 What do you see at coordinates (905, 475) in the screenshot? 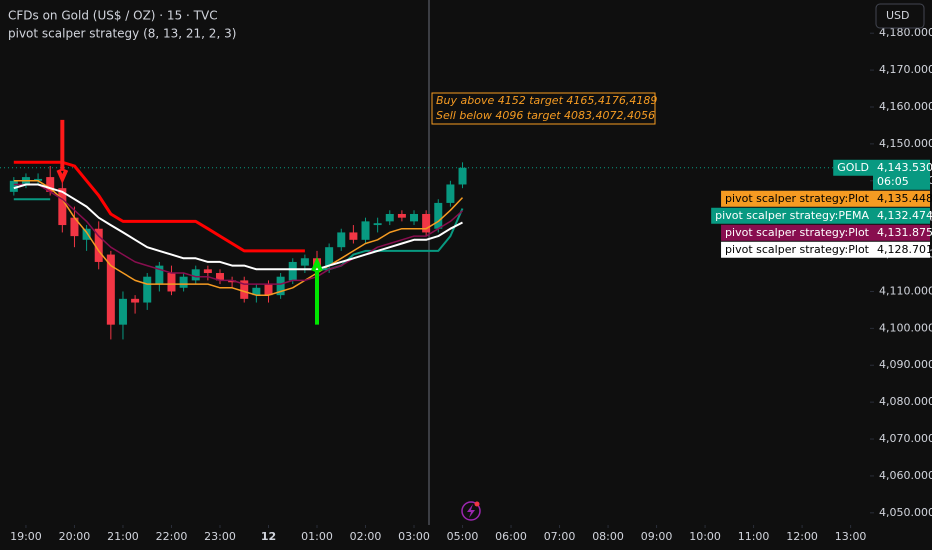
I see `y-tick-label: 4,060.000` at bounding box center [905, 475].